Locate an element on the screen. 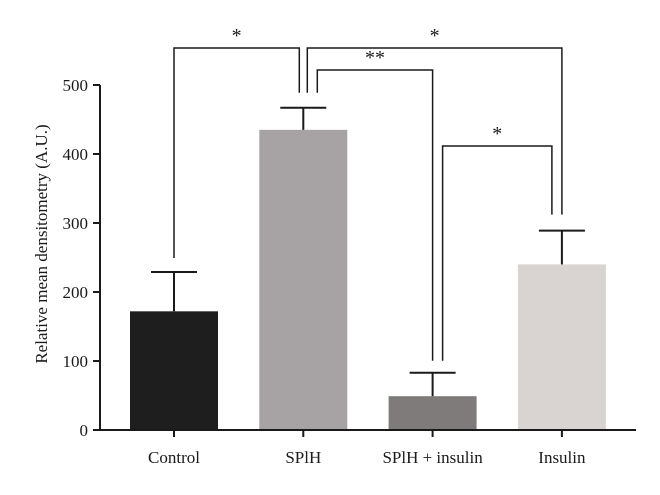 The width and height of the screenshot is (660, 495). y-tick-label: 200 is located at coordinates (76, 292).